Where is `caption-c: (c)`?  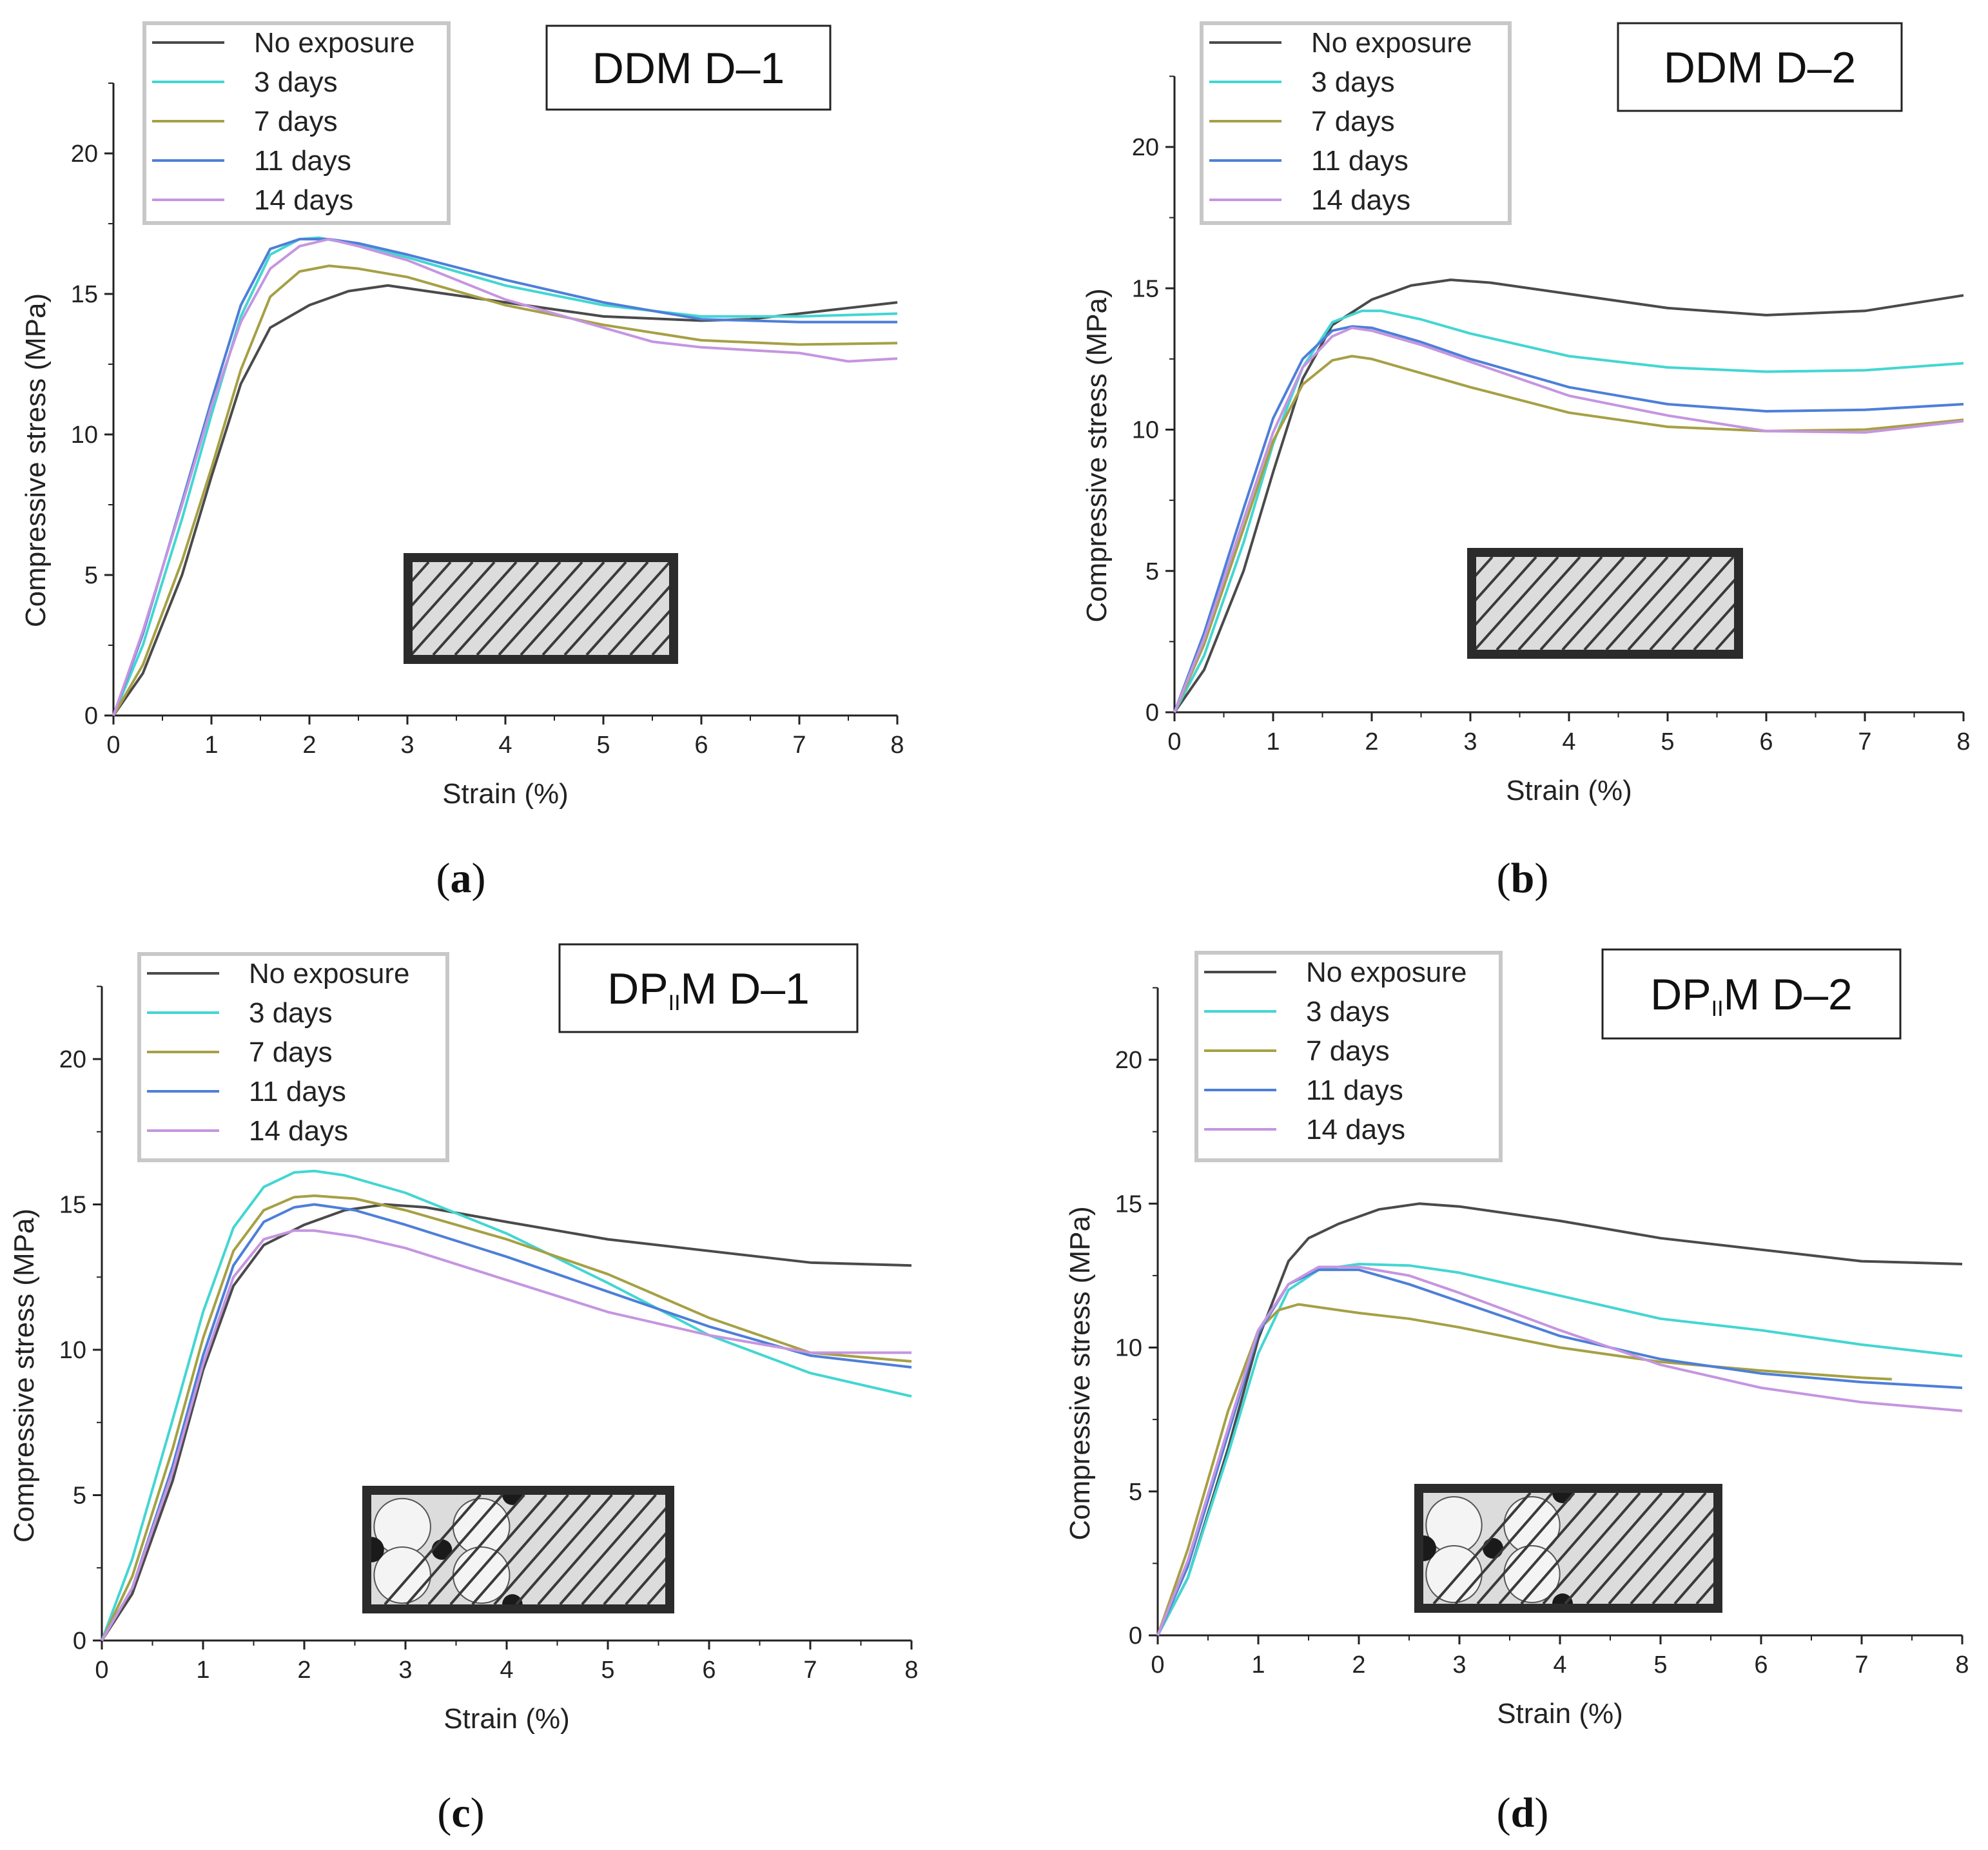
caption-c: (c) is located at coordinates (461, 1812).